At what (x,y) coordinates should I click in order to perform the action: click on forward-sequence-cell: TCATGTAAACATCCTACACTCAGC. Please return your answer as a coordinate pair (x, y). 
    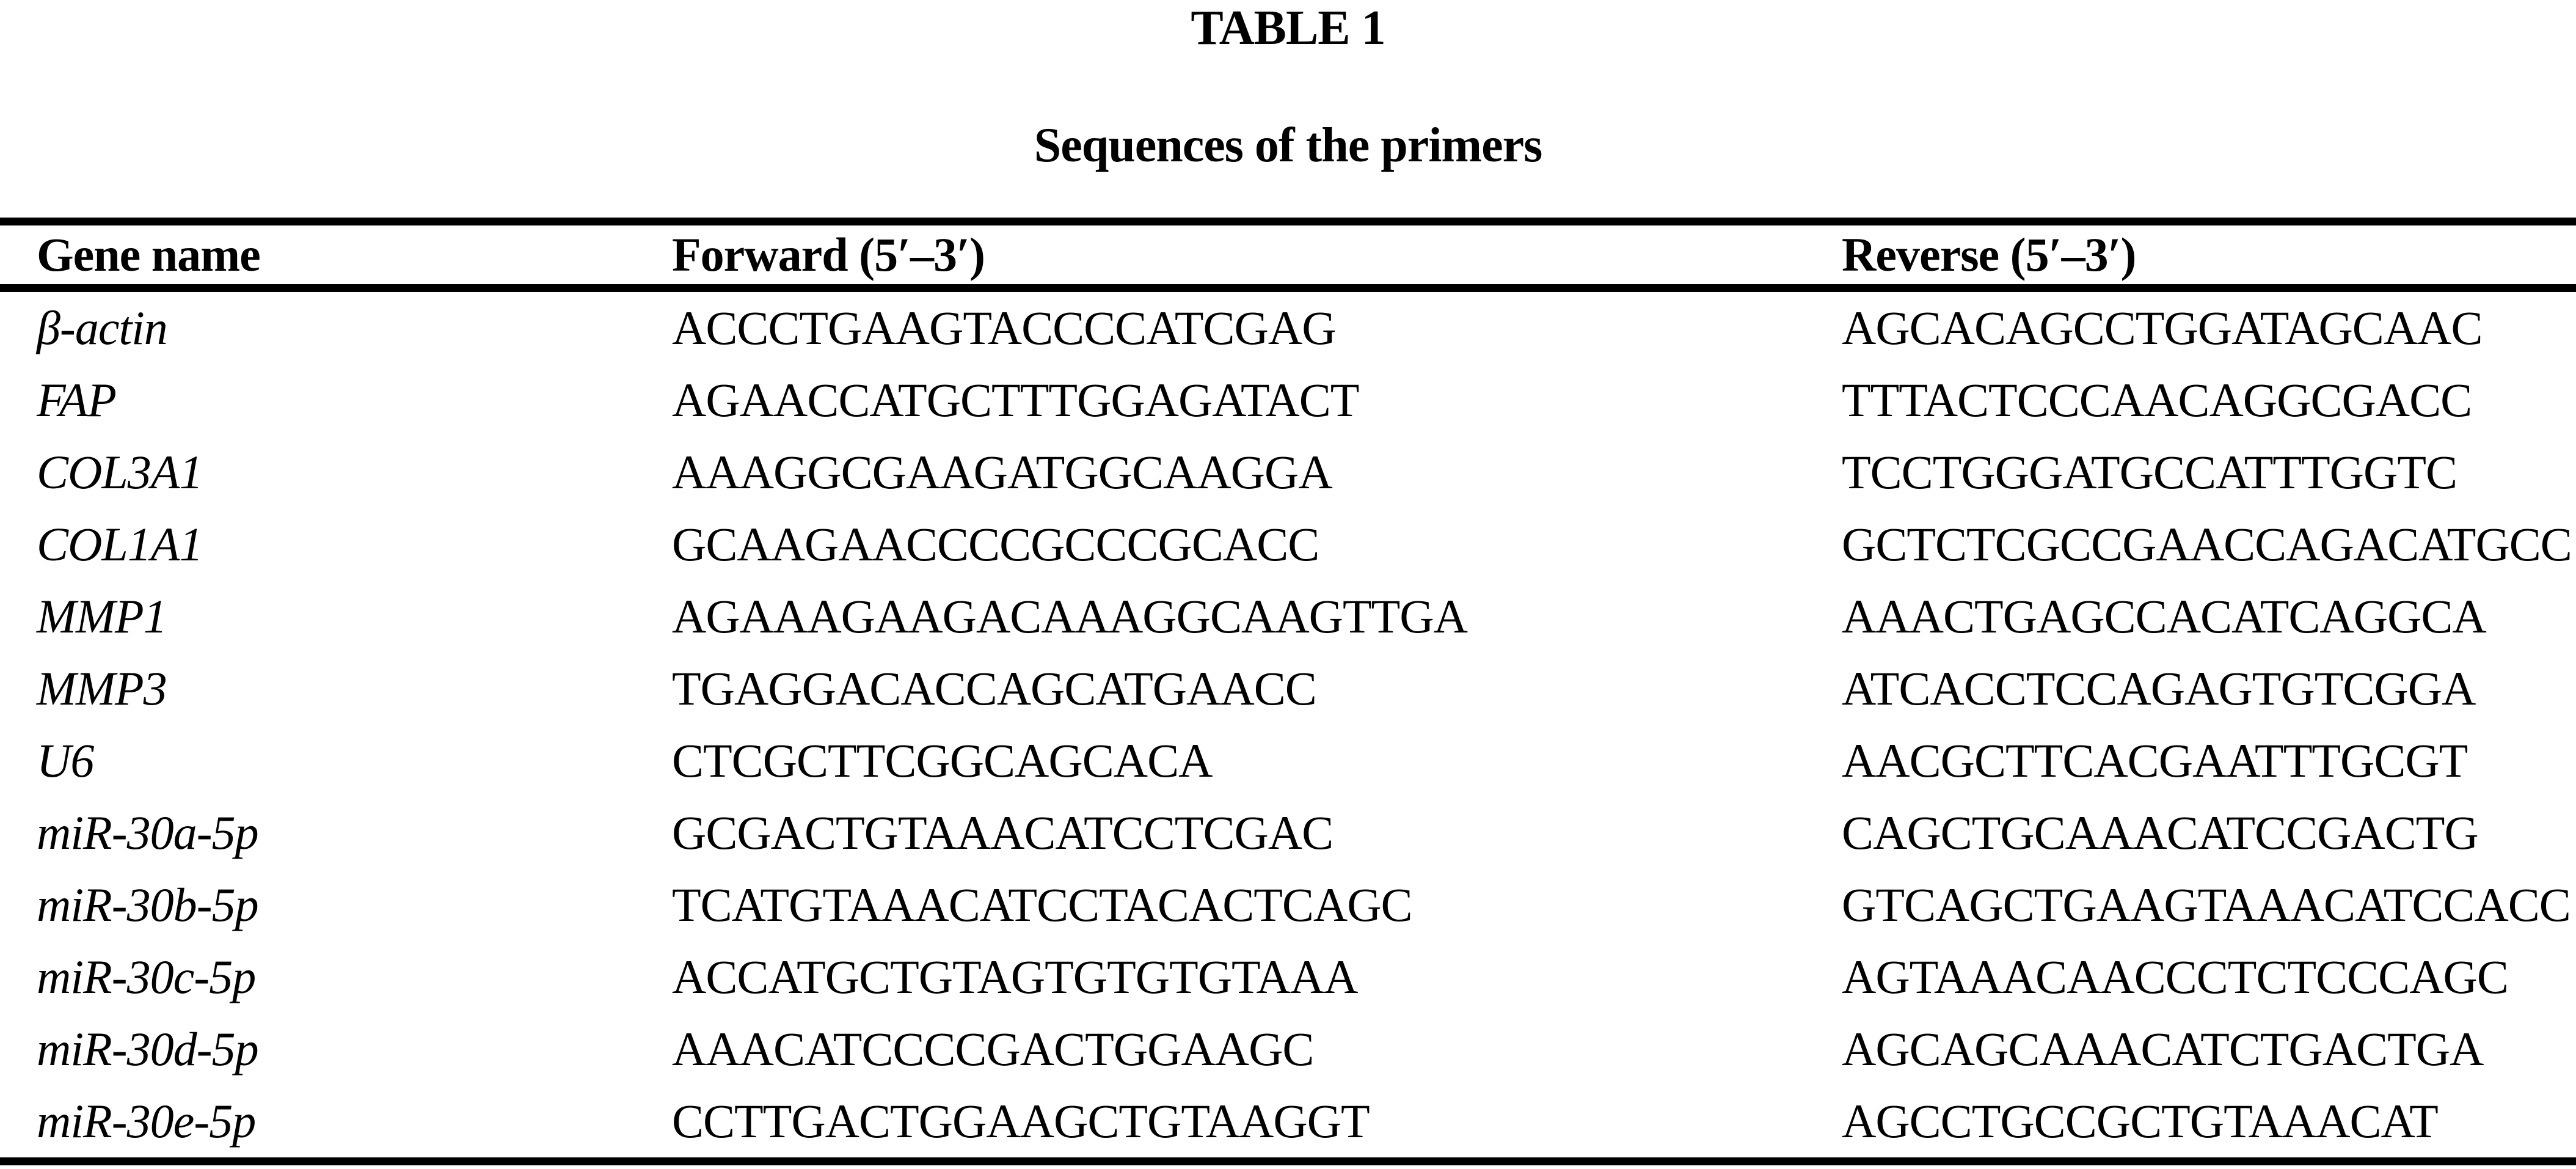
    Looking at the image, I should click on (1042, 905).